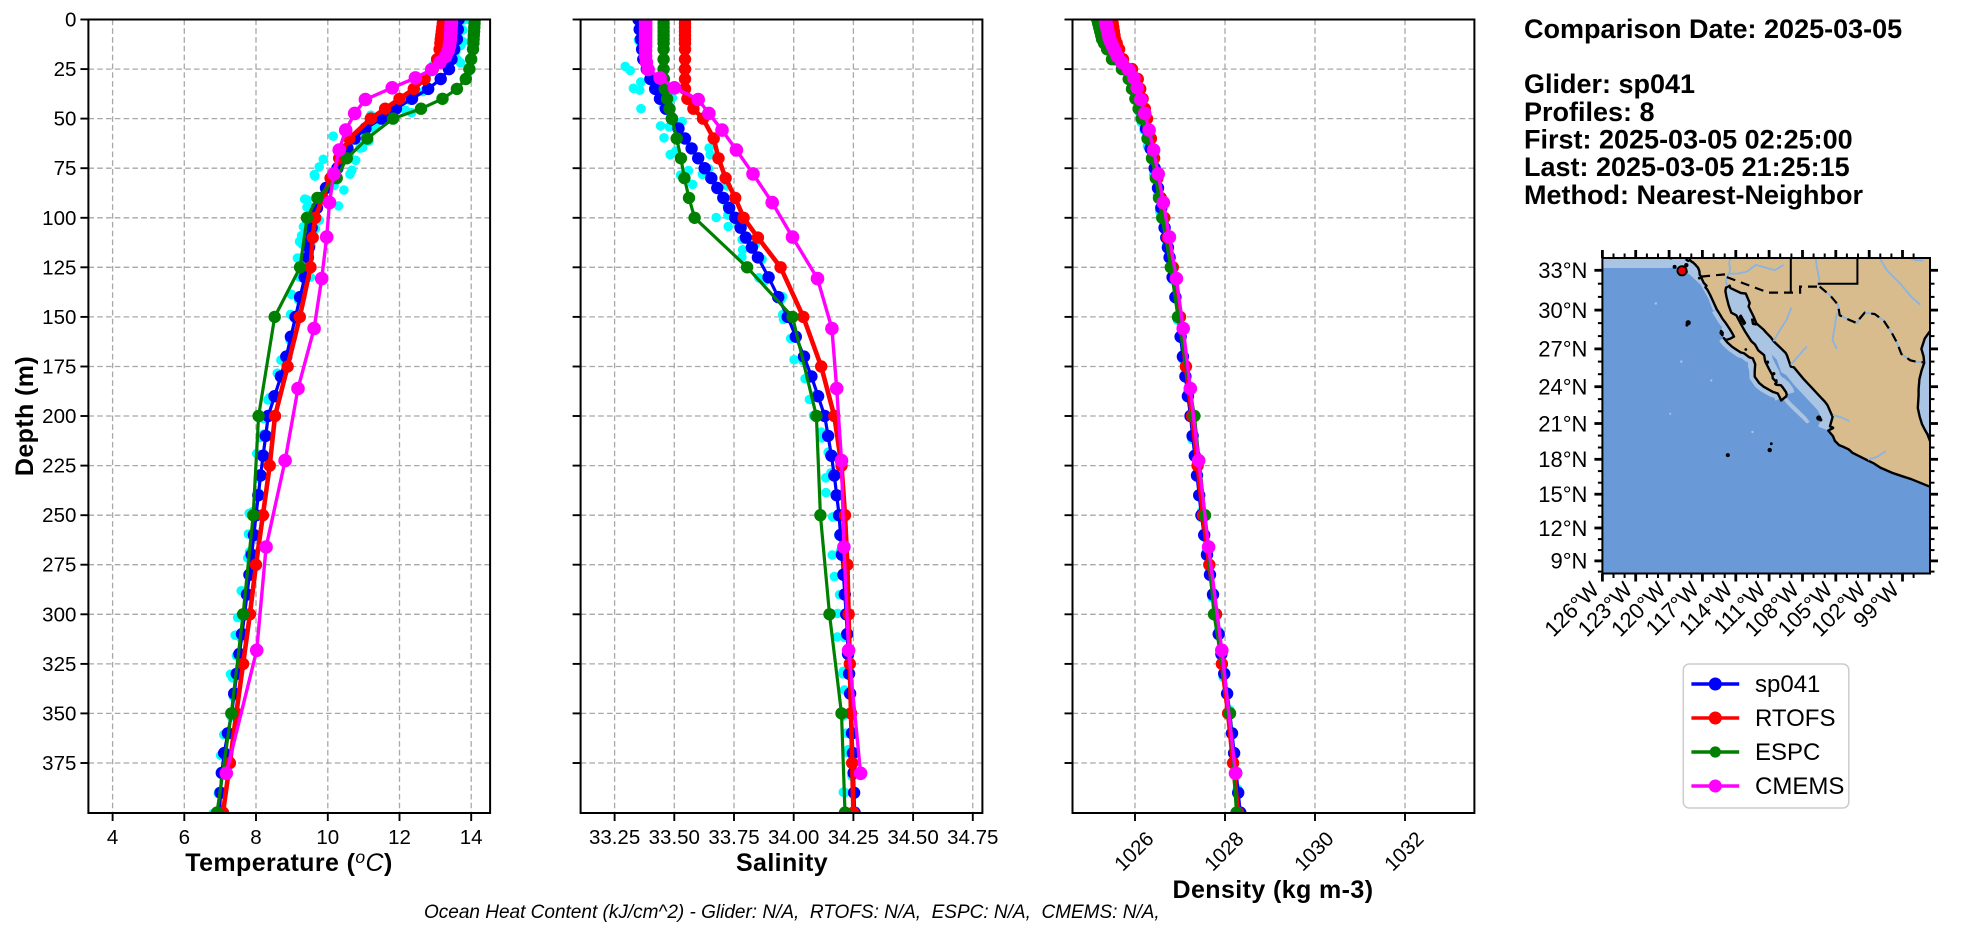  I want to click on svg-text: 375, so click(59, 763).